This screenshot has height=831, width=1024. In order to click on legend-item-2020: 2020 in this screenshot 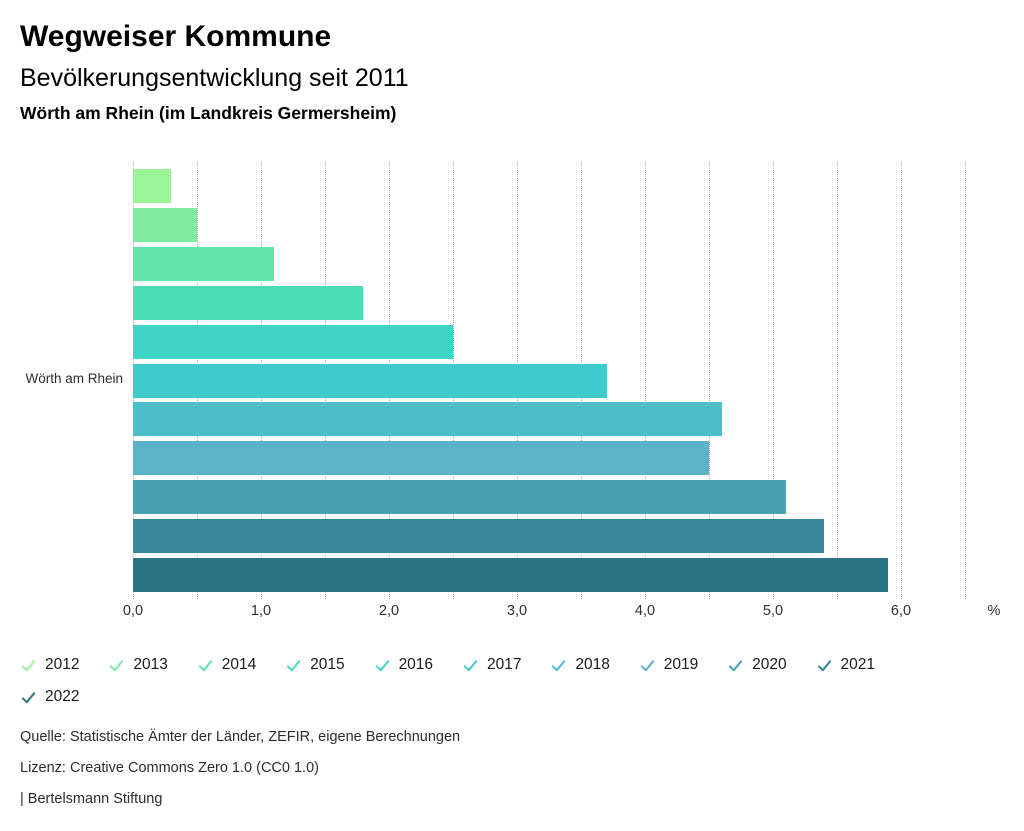, I will do `click(771, 665)`.